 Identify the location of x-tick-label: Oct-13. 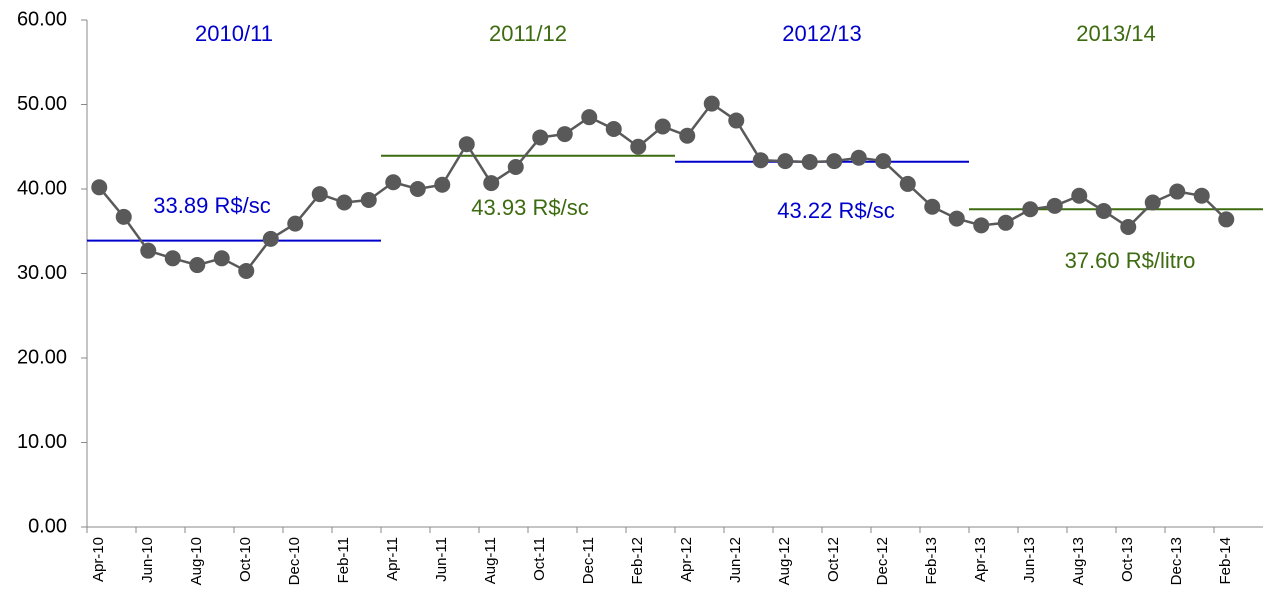
(1127, 559).